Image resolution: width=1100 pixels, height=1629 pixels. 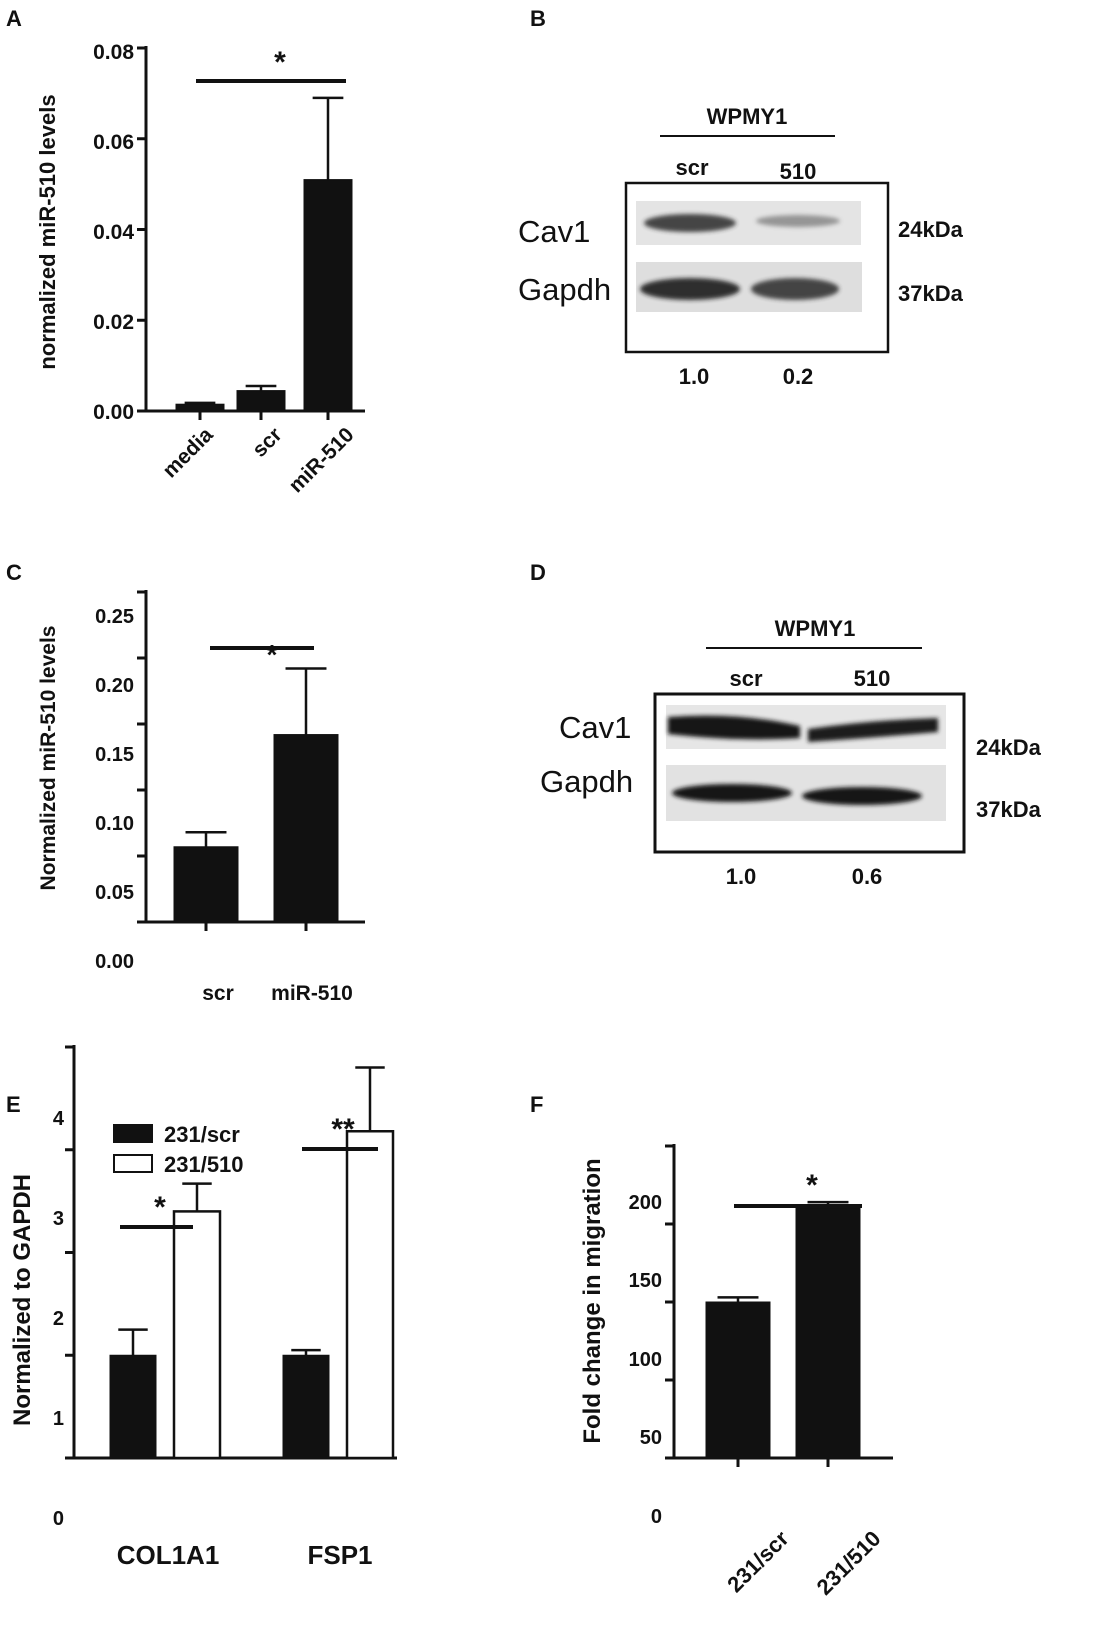 I want to click on chart-c-ticks: 0.00 0.05 0.10 0.15 0.20 0.25, so click(x=114, y=789).